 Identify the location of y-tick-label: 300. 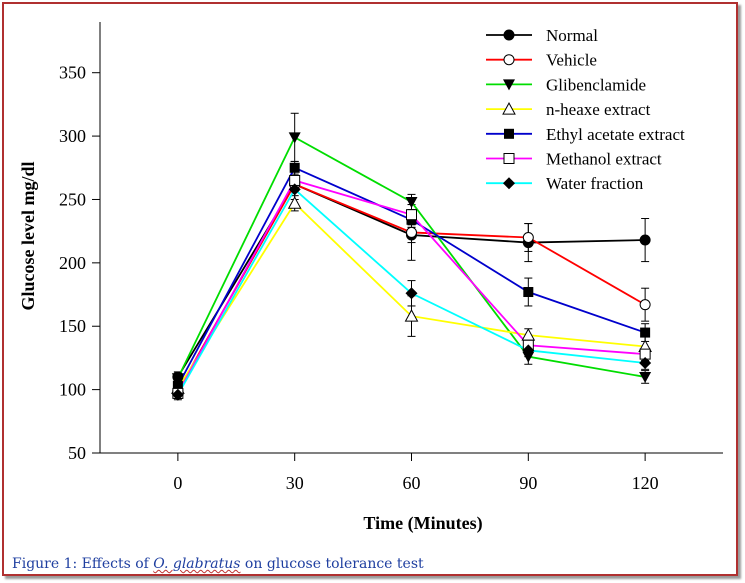
(72, 136).